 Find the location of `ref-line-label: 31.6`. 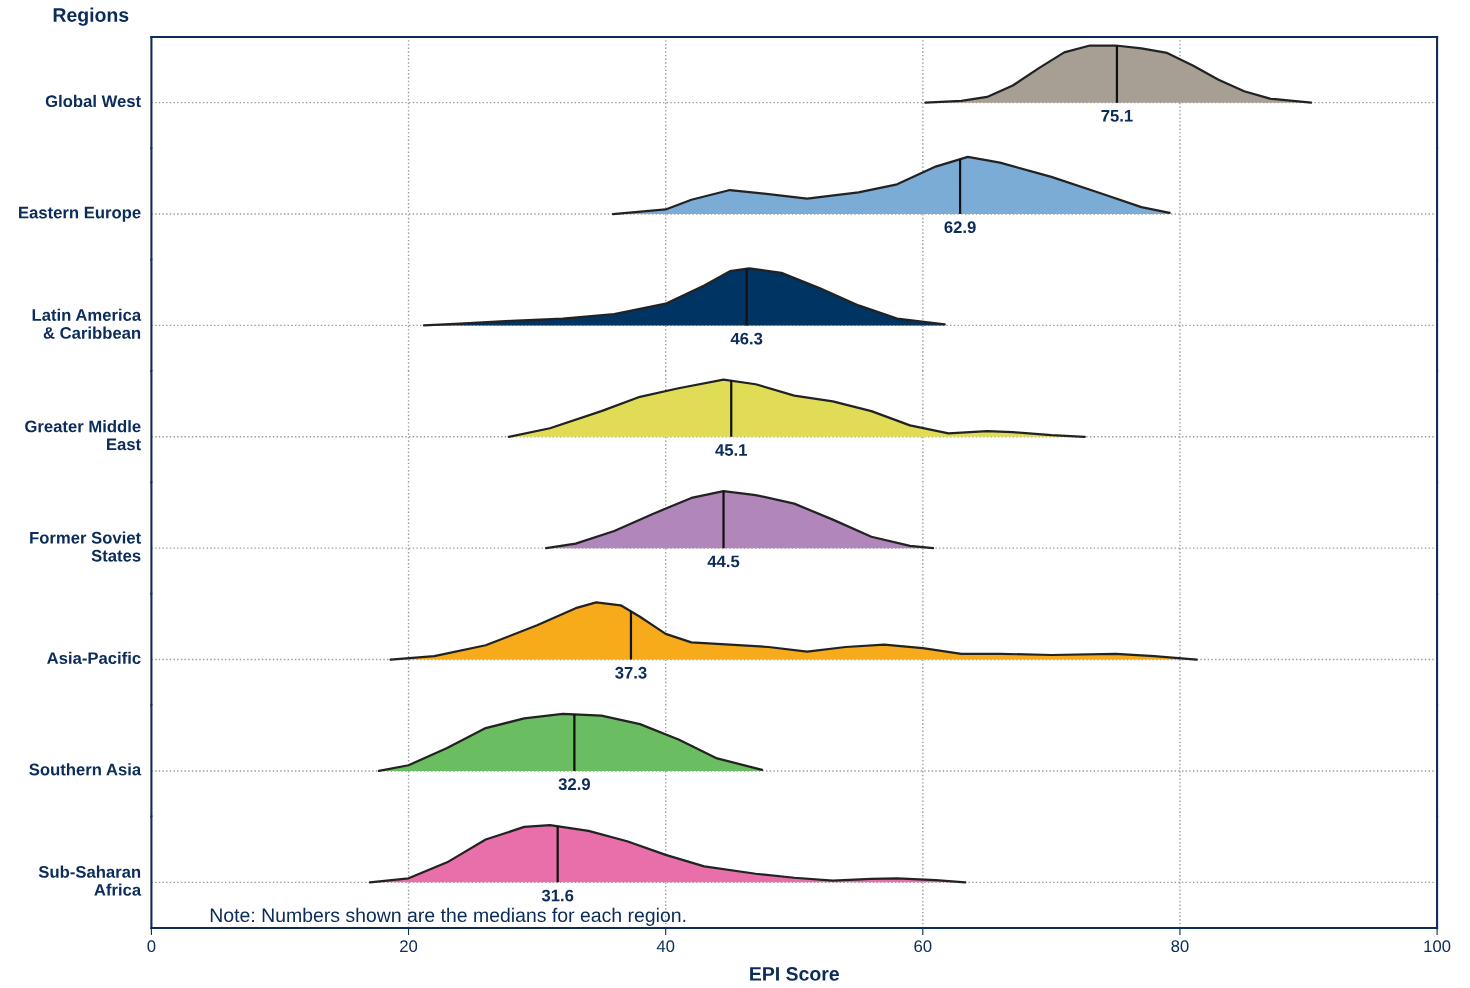

ref-line-label: 31.6 is located at coordinates (557, 895).